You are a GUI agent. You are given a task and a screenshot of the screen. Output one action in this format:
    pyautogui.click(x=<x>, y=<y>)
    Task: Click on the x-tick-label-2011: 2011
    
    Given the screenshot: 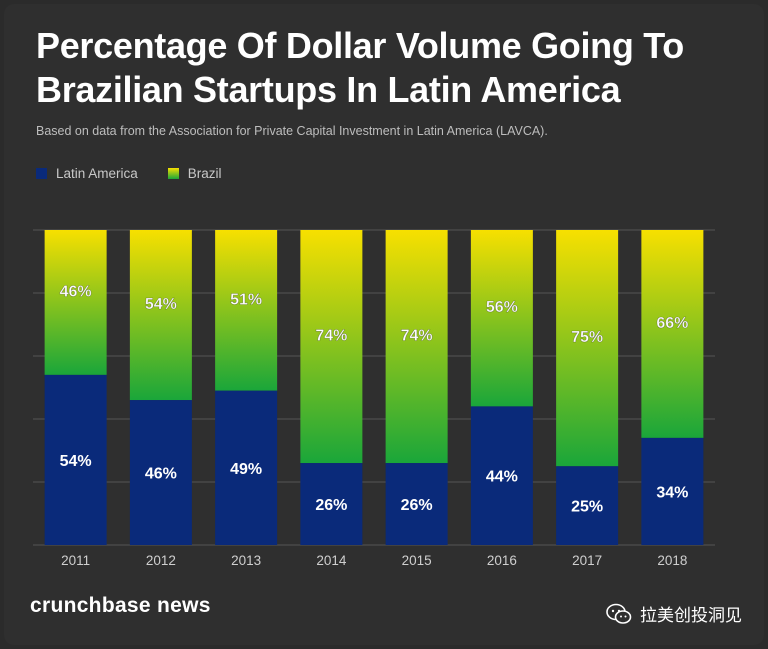 What is the action you would take?
    pyautogui.click(x=75, y=560)
    